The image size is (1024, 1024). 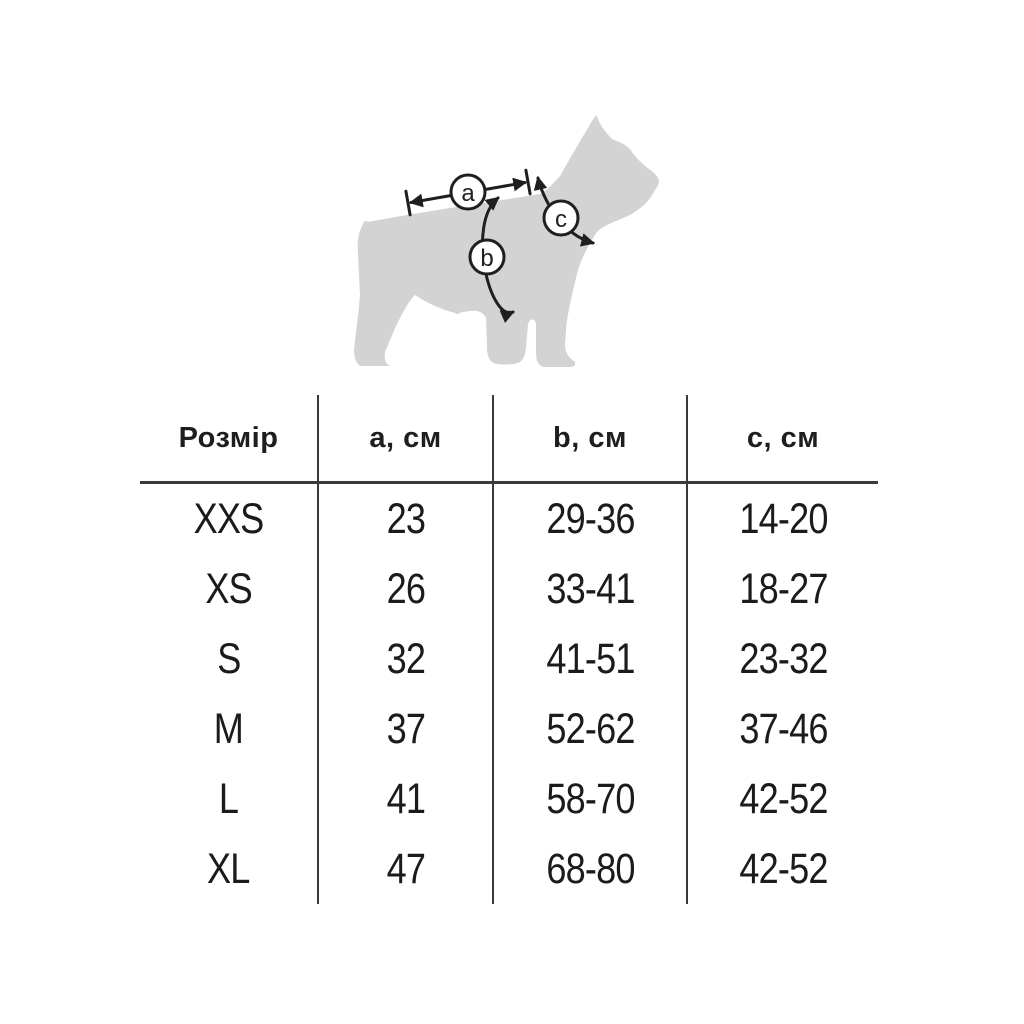 I want to click on table-cell-b: 29-36, so click(x=589, y=519).